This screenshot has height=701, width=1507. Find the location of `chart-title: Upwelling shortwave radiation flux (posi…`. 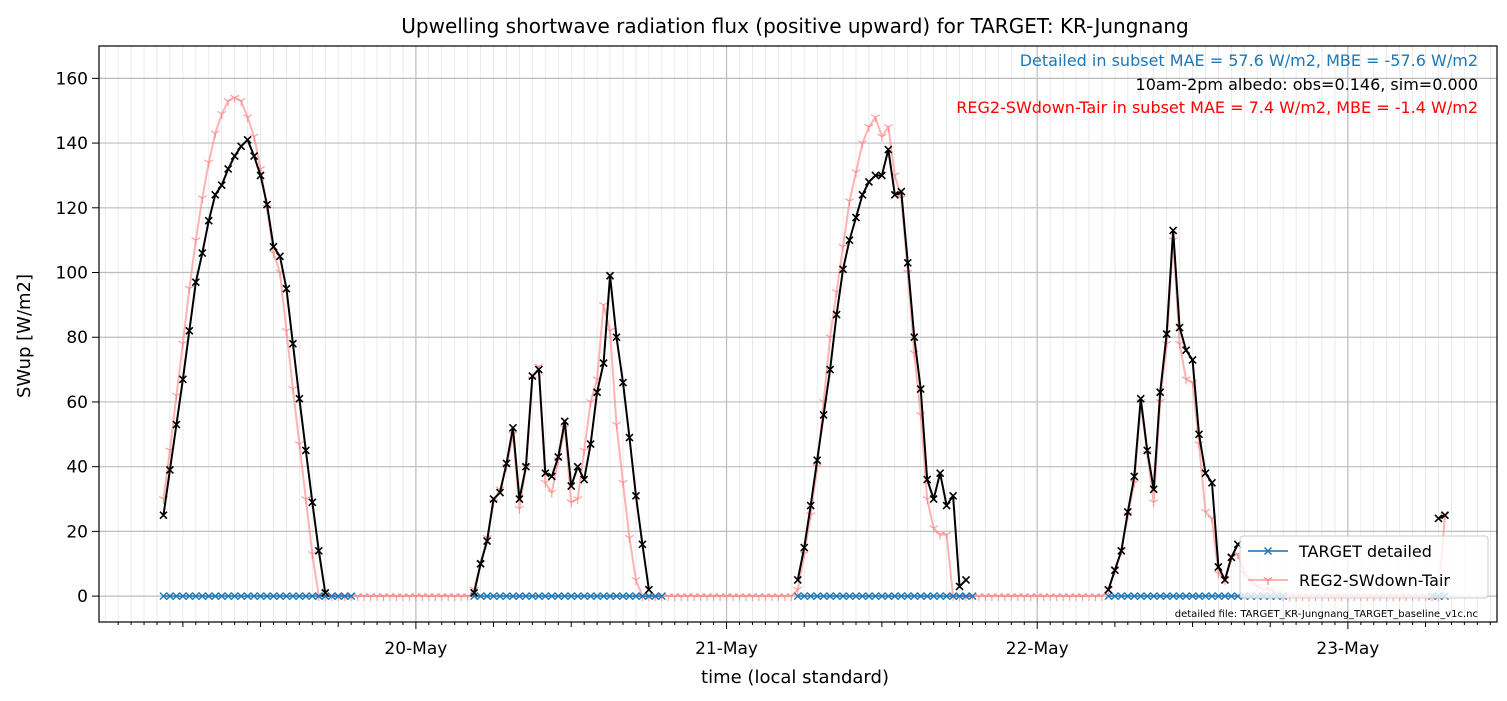

chart-title: Upwelling shortwave radiation flux (posi… is located at coordinates (794, 26).